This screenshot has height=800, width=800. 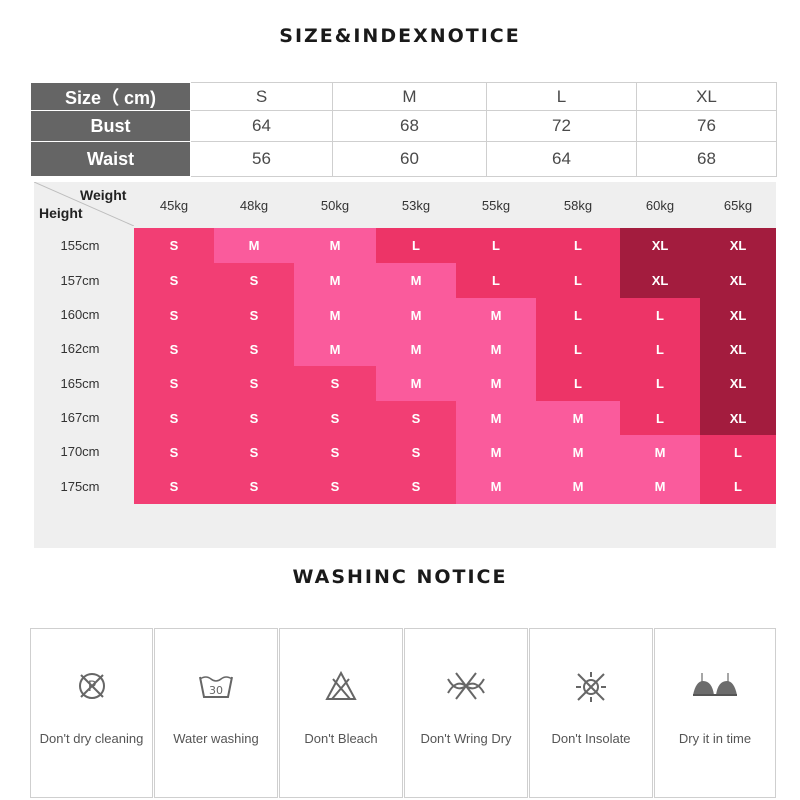 I want to click on wash-card: Don't Wring Dry, so click(x=466, y=713).